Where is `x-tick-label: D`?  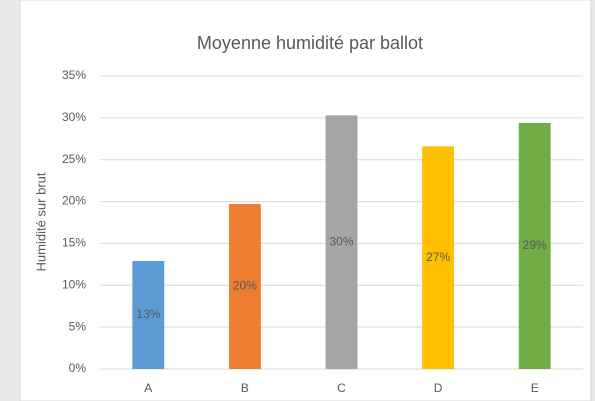
x-tick-label: D is located at coordinates (438, 388).